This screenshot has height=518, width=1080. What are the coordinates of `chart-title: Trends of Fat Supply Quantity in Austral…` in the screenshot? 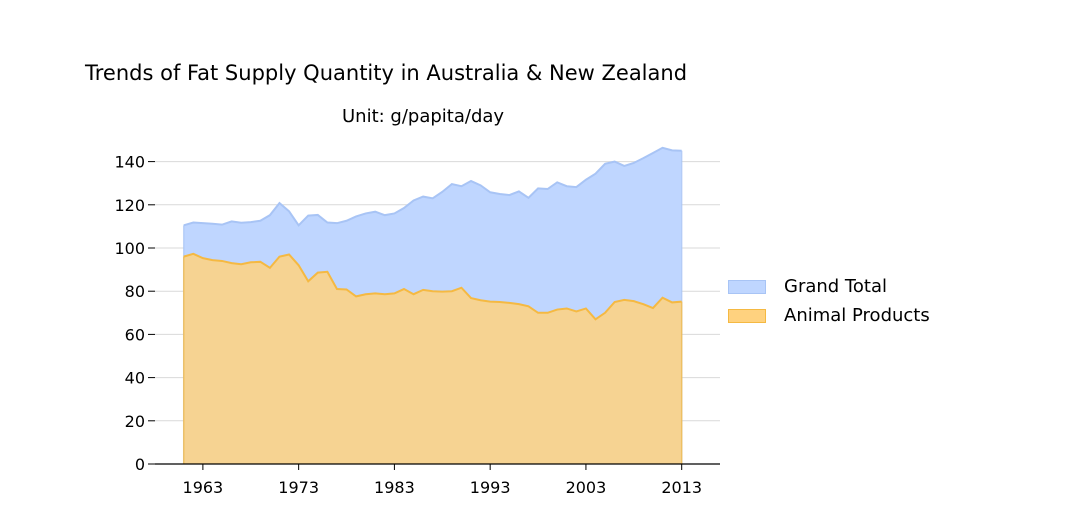 It's located at (386, 73).